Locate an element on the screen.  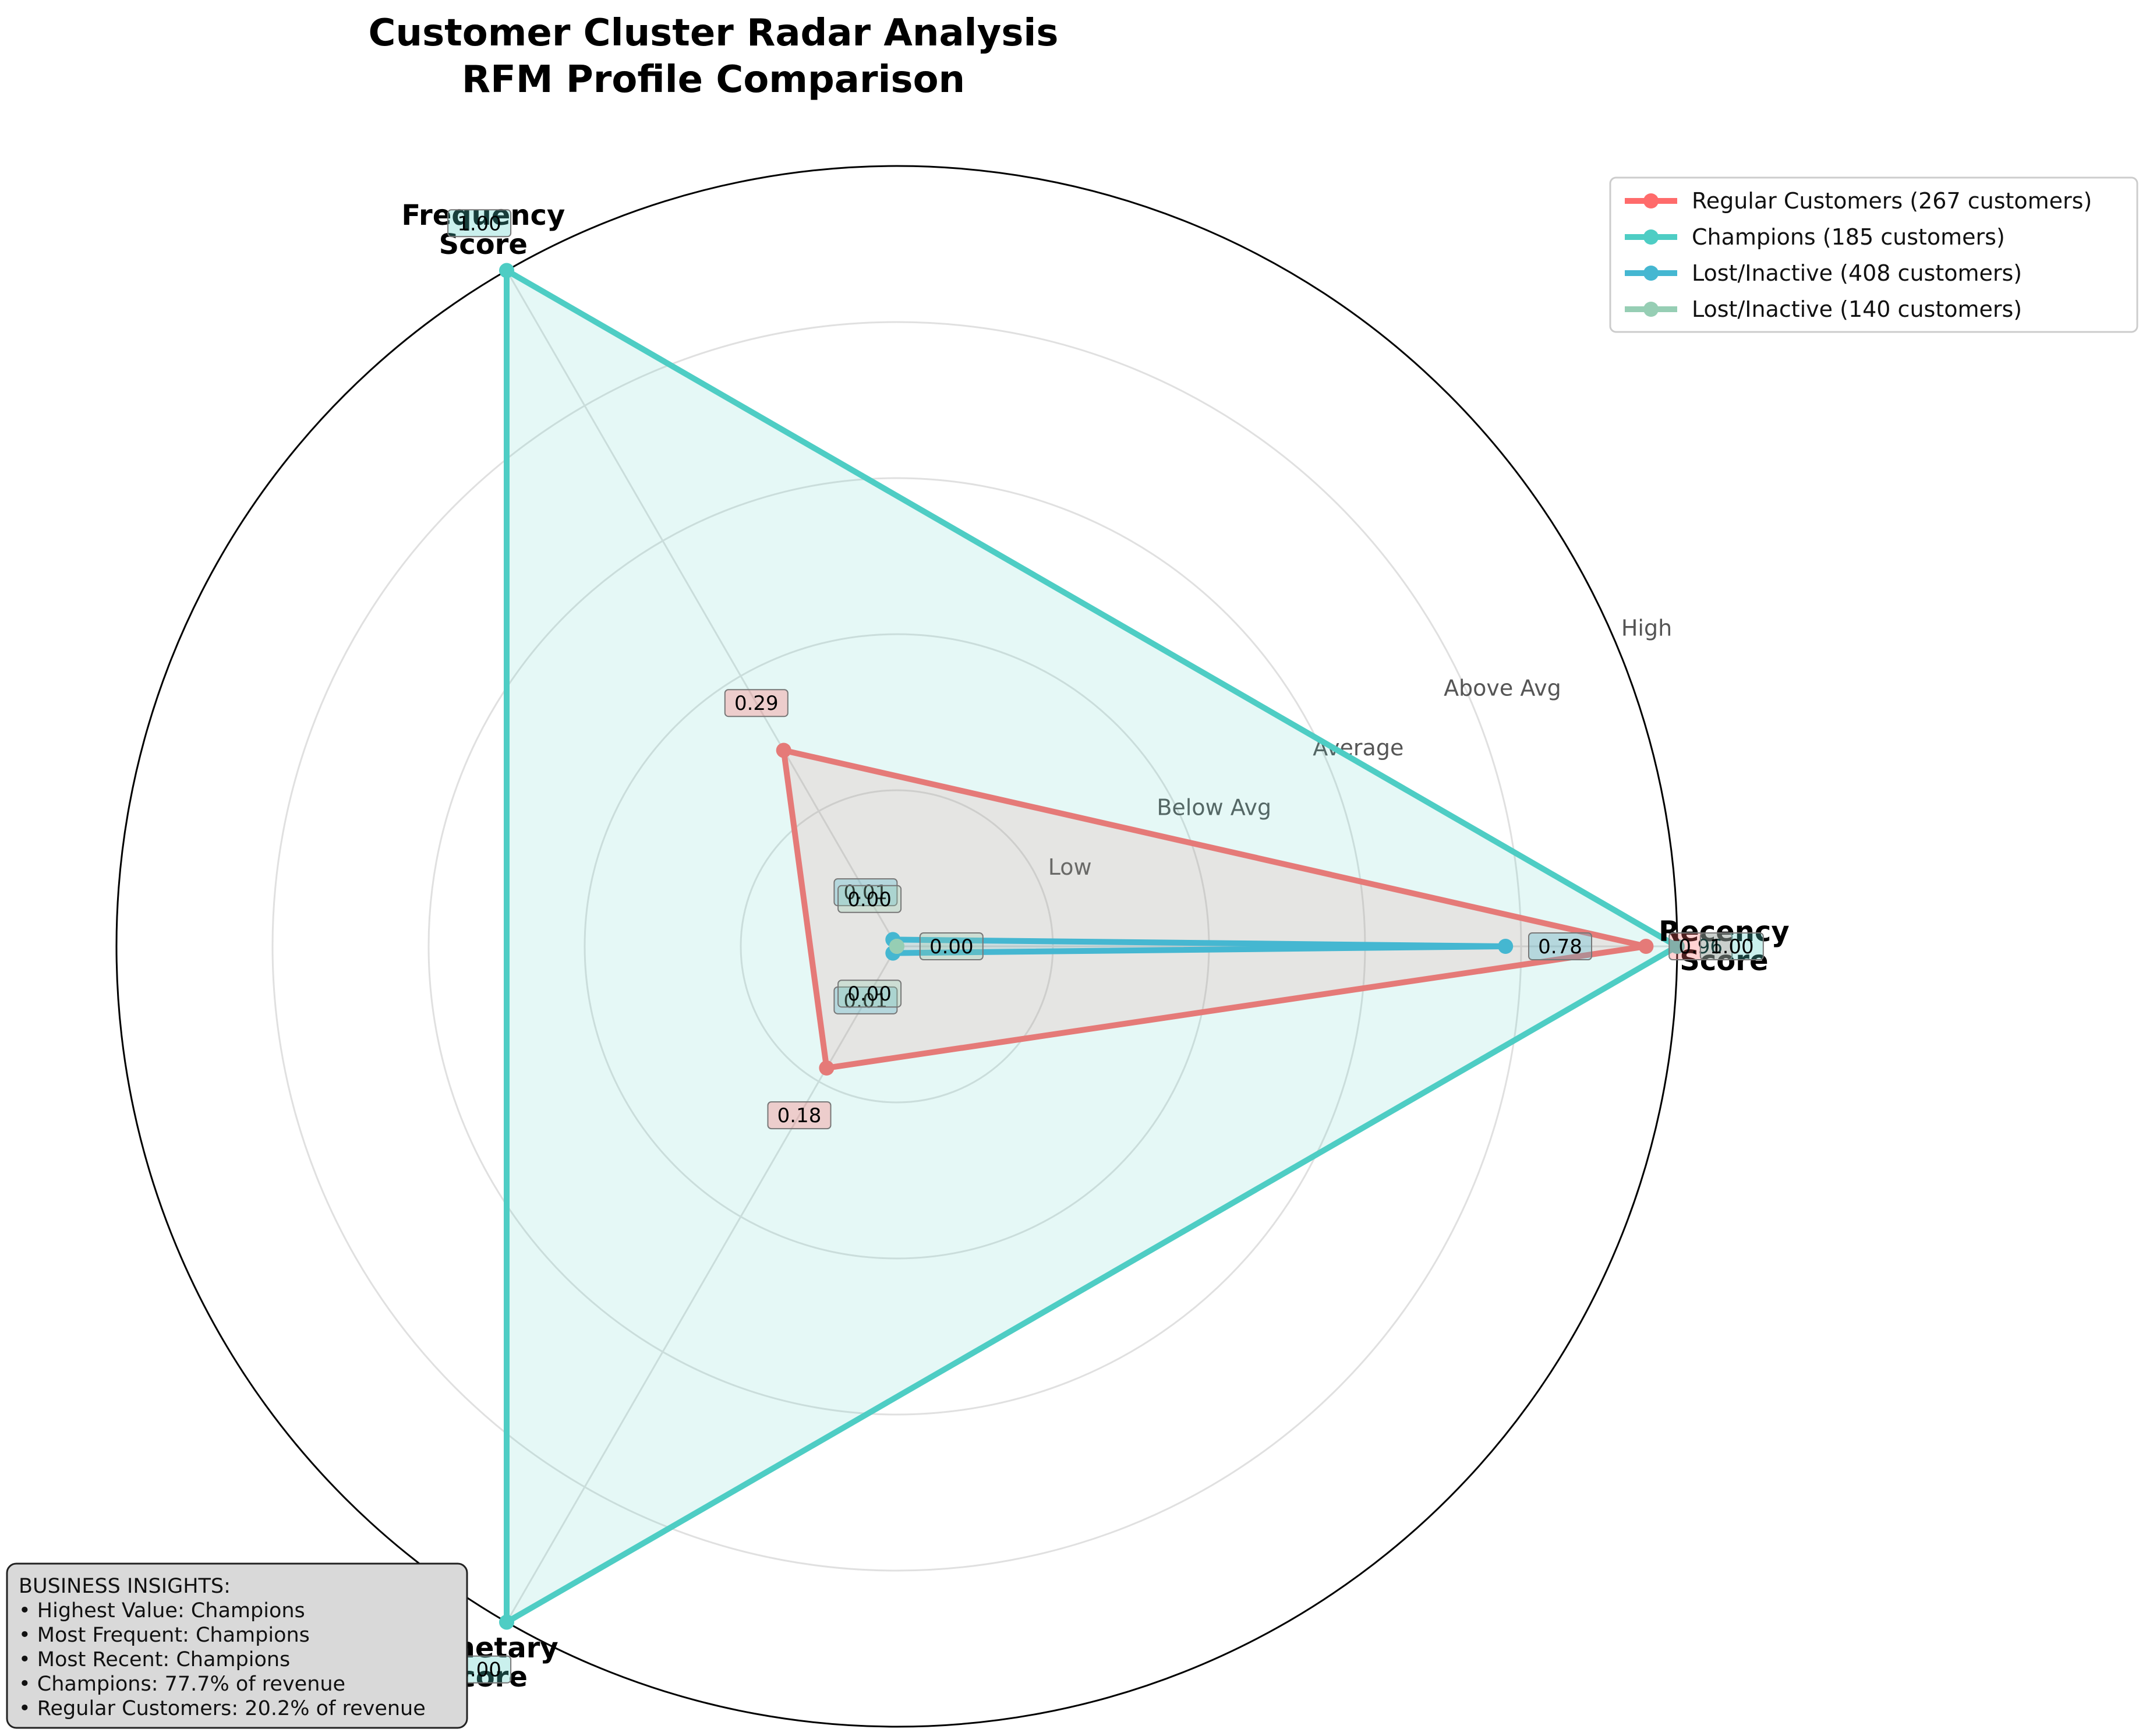
insight-line: • Champions: 77.7% of revenue is located at coordinates (182, 1684).